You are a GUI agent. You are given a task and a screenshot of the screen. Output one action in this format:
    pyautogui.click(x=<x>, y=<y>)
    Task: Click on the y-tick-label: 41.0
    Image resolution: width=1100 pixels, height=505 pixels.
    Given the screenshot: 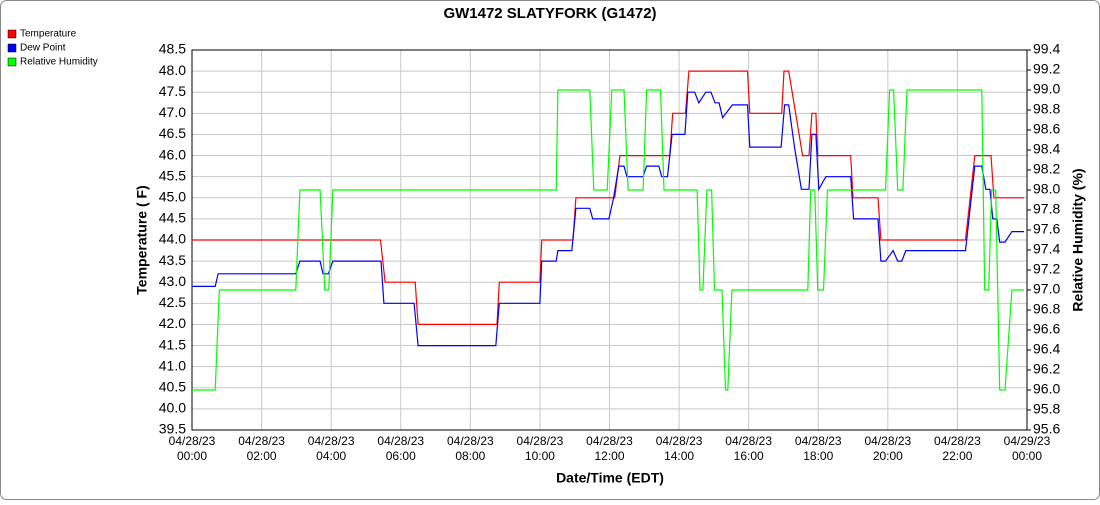 What is the action you would take?
    pyautogui.click(x=172, y=365)
    